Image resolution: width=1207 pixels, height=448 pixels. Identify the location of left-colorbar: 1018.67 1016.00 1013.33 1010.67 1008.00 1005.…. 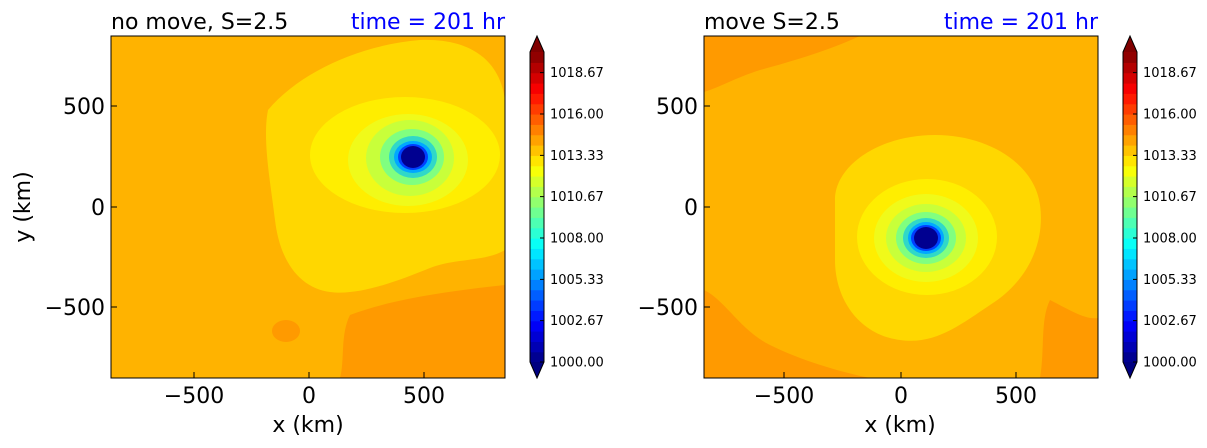
(566, 207).